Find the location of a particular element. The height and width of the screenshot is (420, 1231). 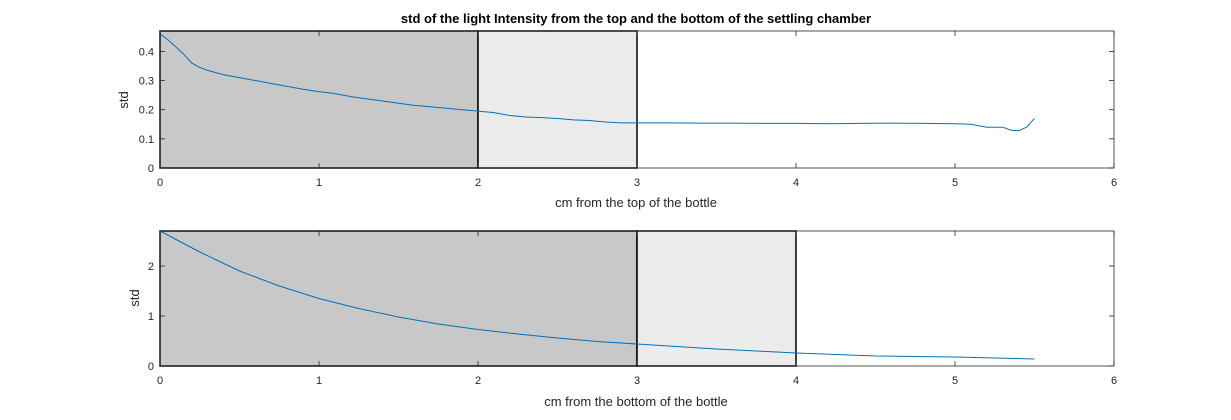

ytick-label-top: 0.3 is located at coordinates (146, 82).